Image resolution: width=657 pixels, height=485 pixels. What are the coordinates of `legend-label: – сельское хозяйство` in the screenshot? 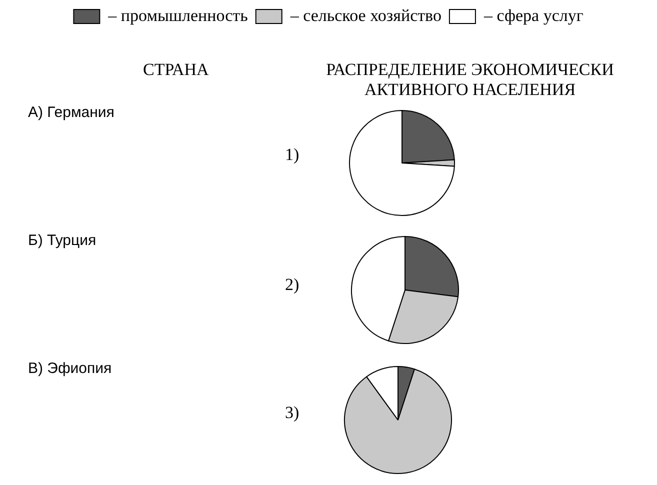 It's located at (365, 15).